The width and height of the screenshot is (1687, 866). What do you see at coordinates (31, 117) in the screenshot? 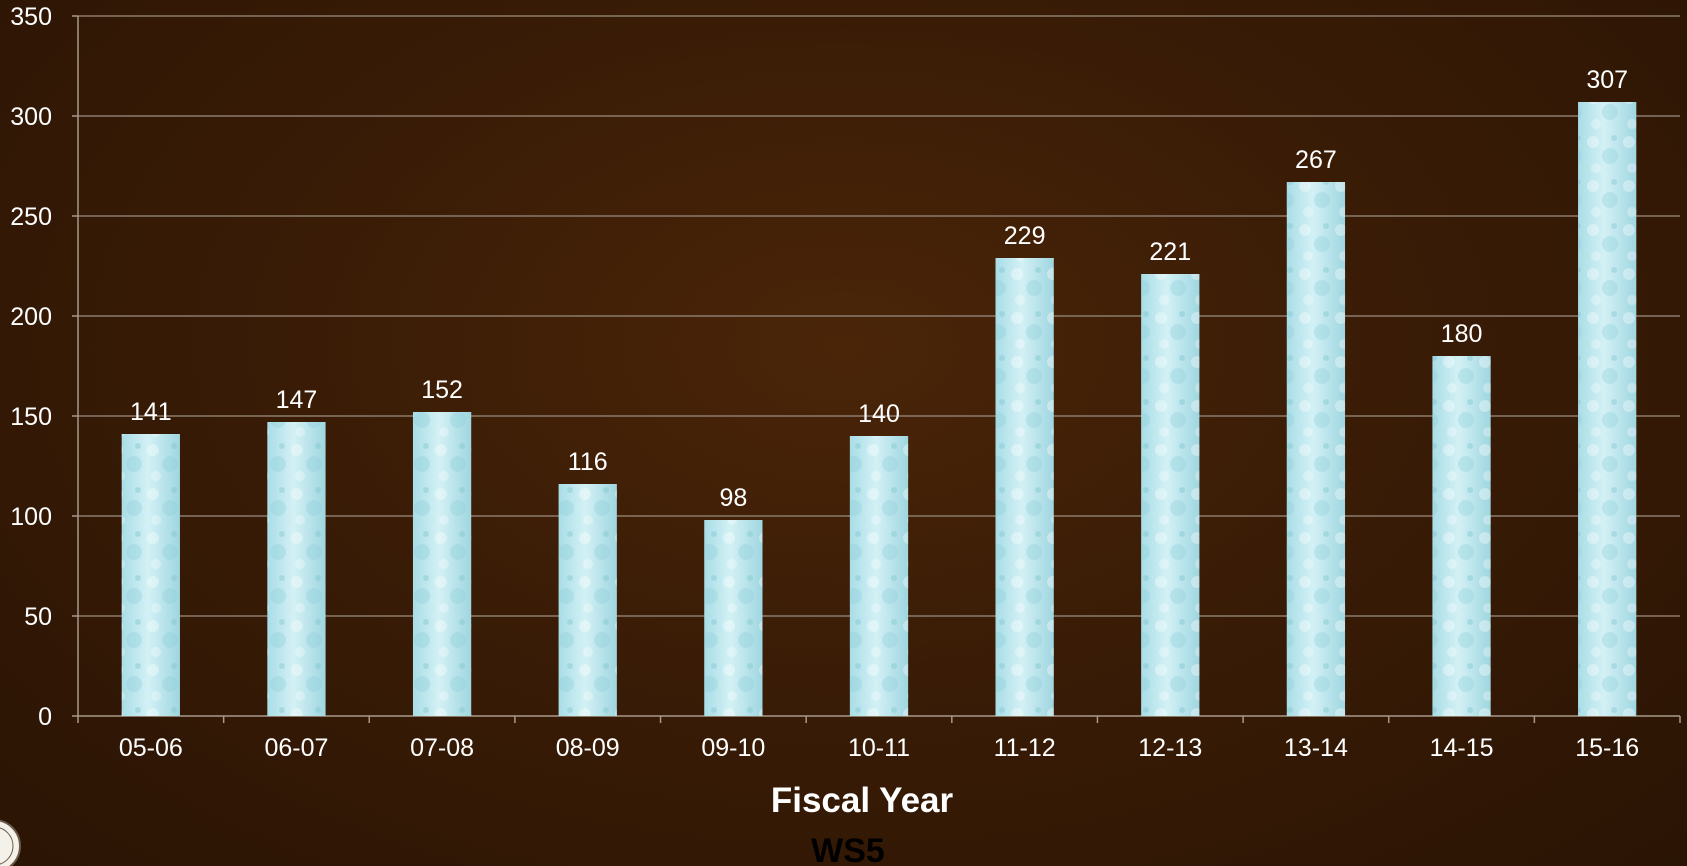
I see `y-tick-label: 300` at bounding box center [31, 117].